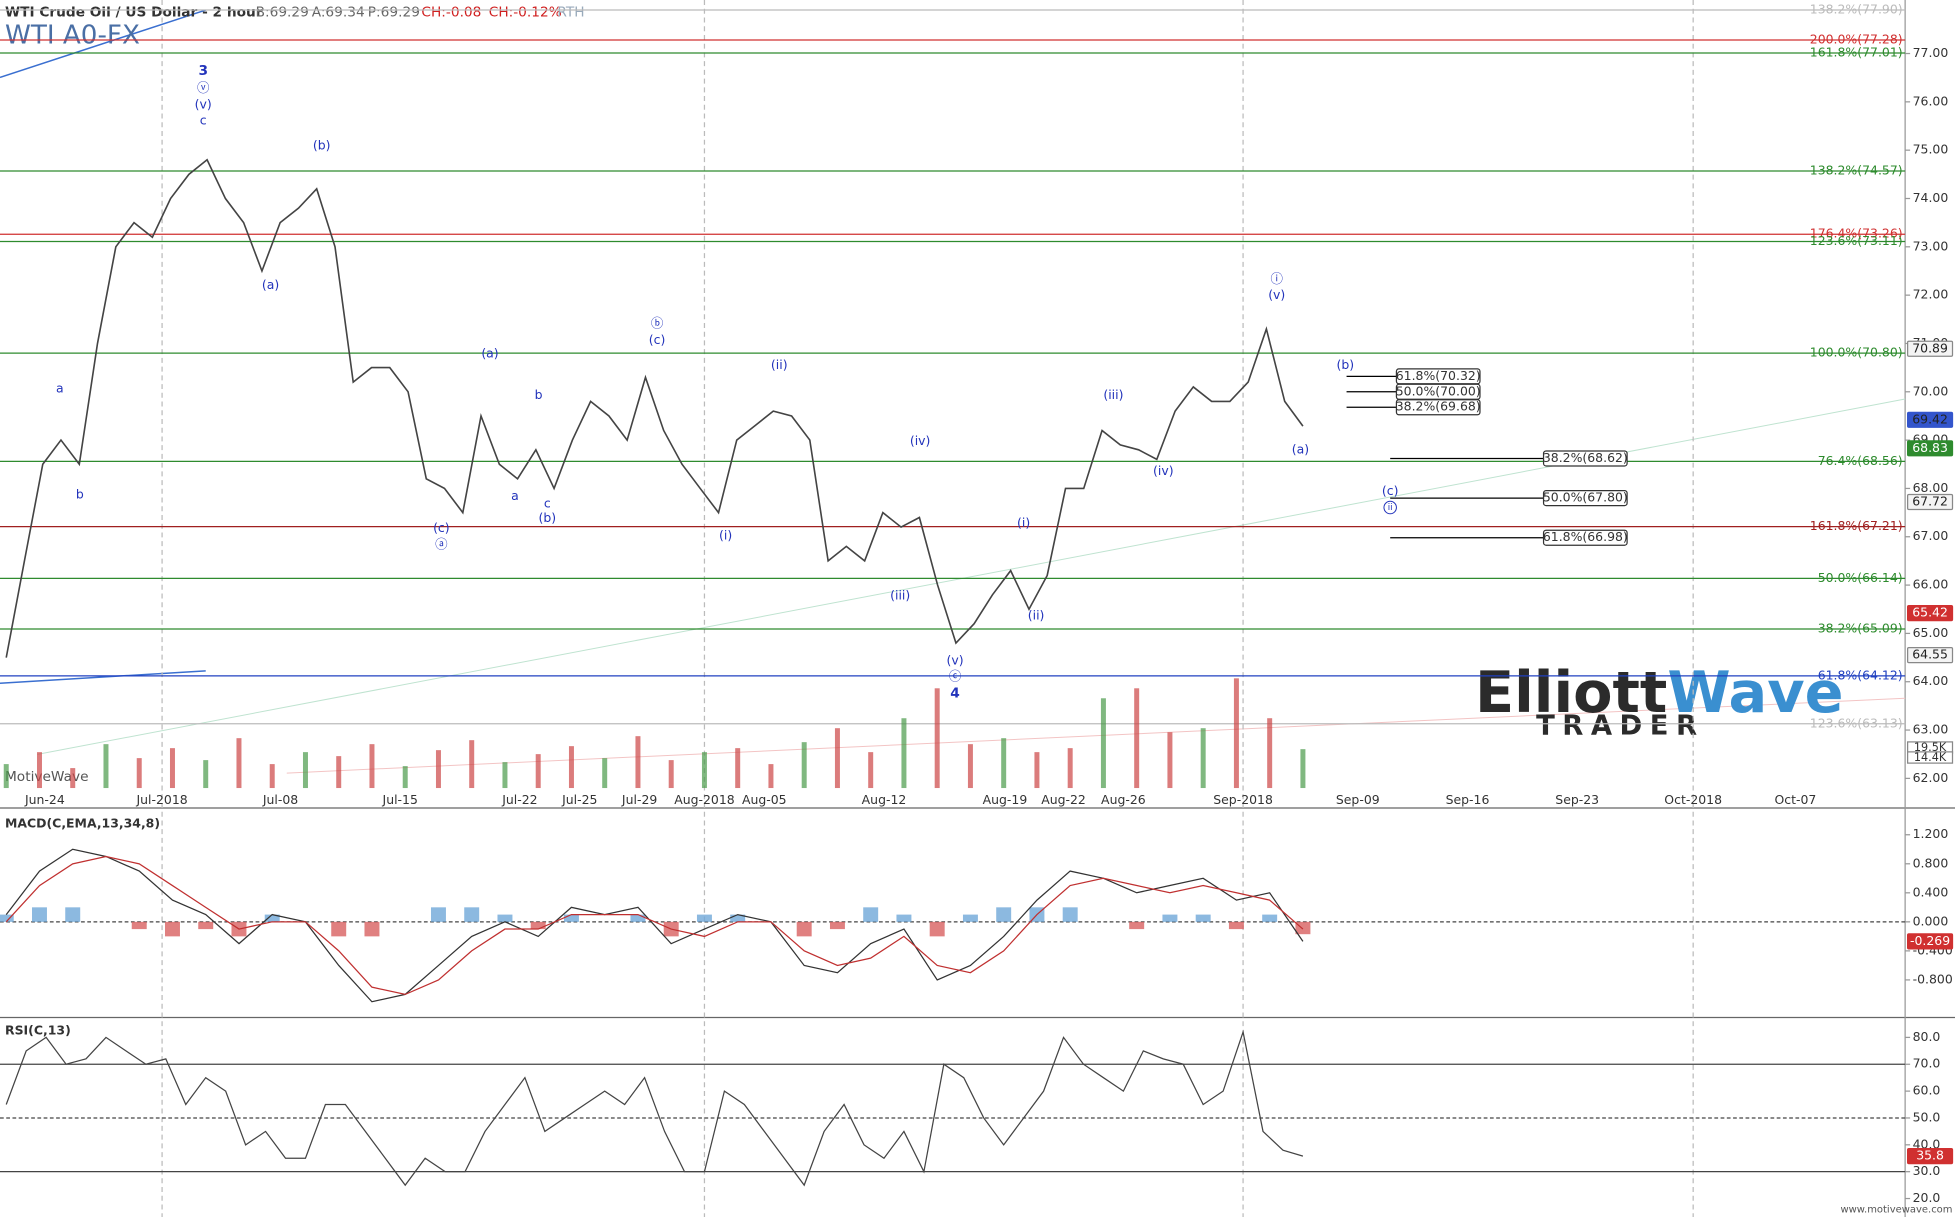  Describe the element at coordinates (1438, 375) in the screenshot. I see `projection-label: 61.8%(70.32)` at that location.